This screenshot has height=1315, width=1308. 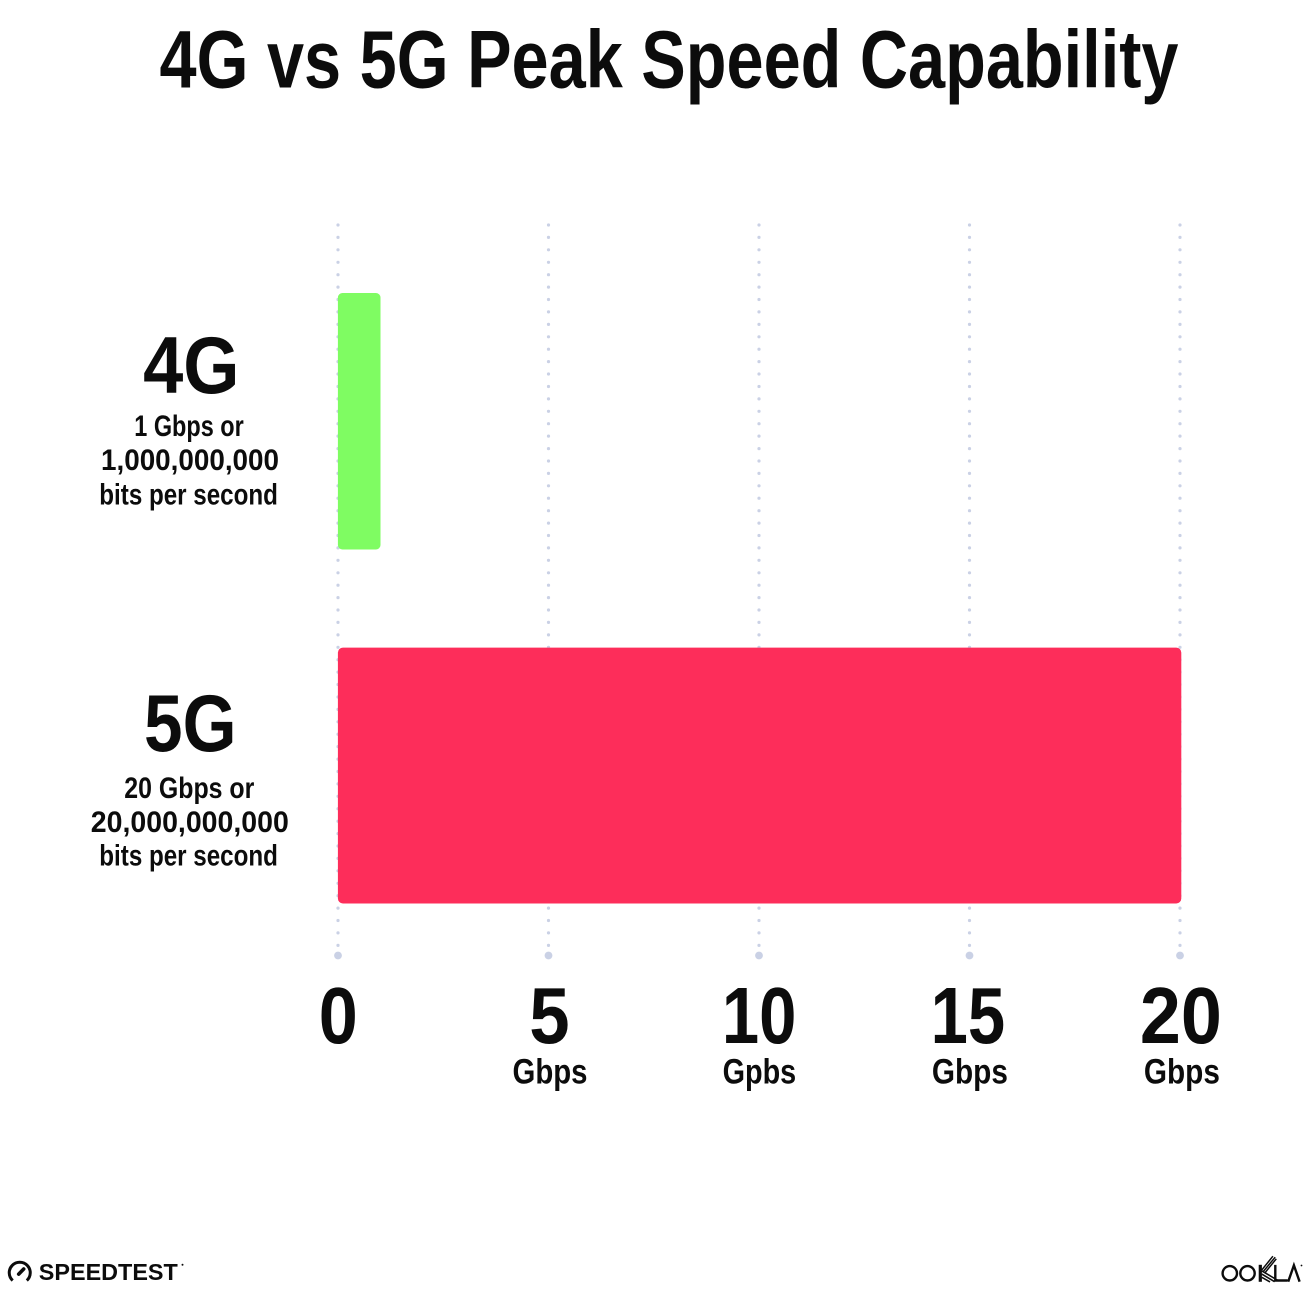 What do you see at coordinates (190, 822) in the screenshot?
I see `svg-text: 20,000,000,000` at bounding box center [190, 822].